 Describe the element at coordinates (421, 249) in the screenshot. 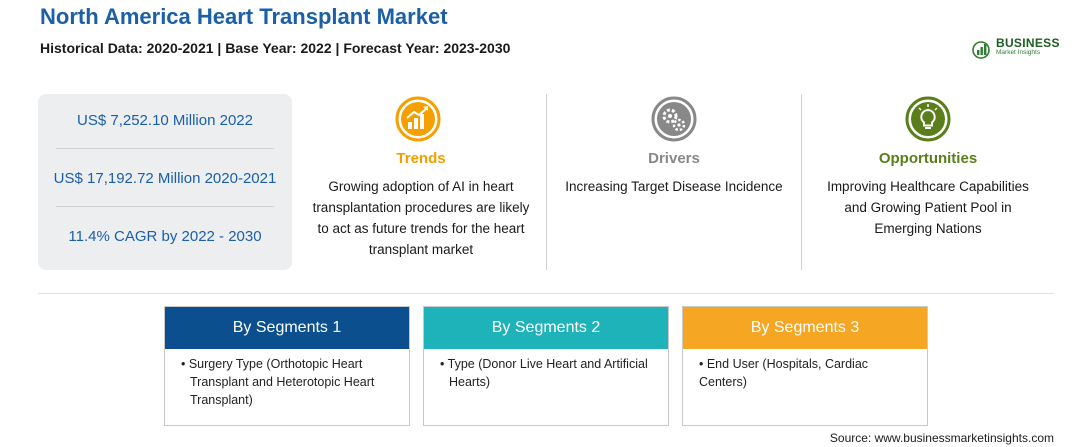

I see `trends-line: transplant market` at that location.